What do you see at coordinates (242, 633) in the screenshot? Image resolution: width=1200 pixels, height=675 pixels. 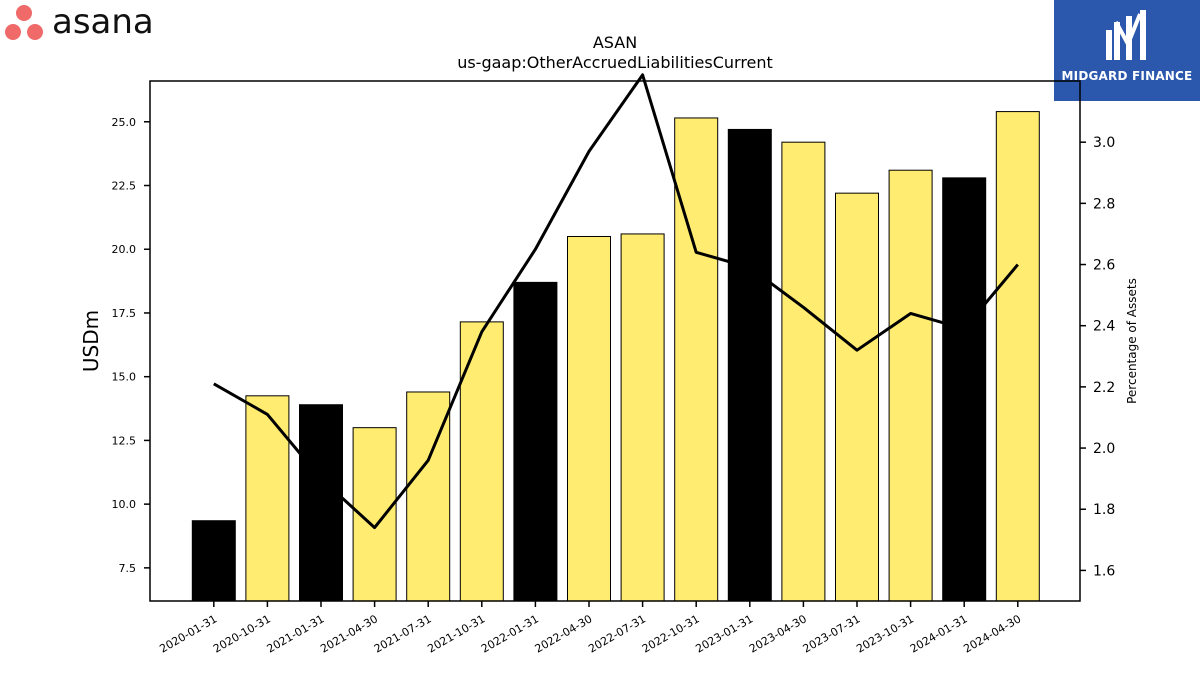 I see `x-tick-label: 2020-10-31` at bounding box center [242, 633].